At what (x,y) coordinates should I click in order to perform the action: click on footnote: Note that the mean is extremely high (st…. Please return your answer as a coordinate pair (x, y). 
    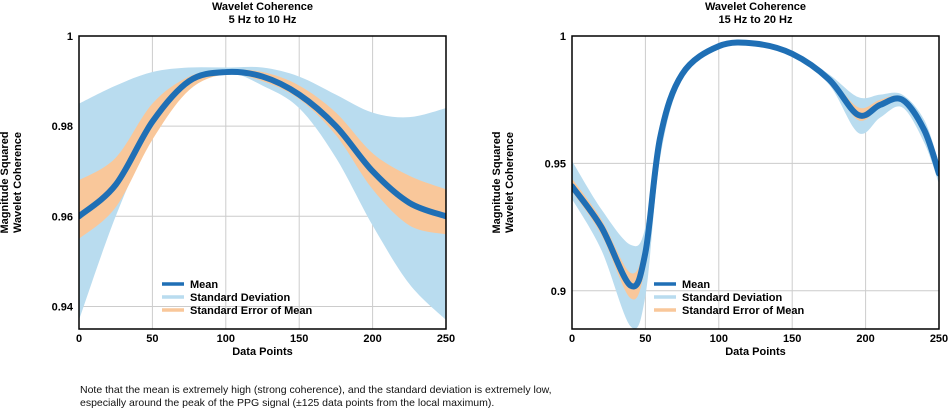
    Looking at the image, I should click on (316, 397).